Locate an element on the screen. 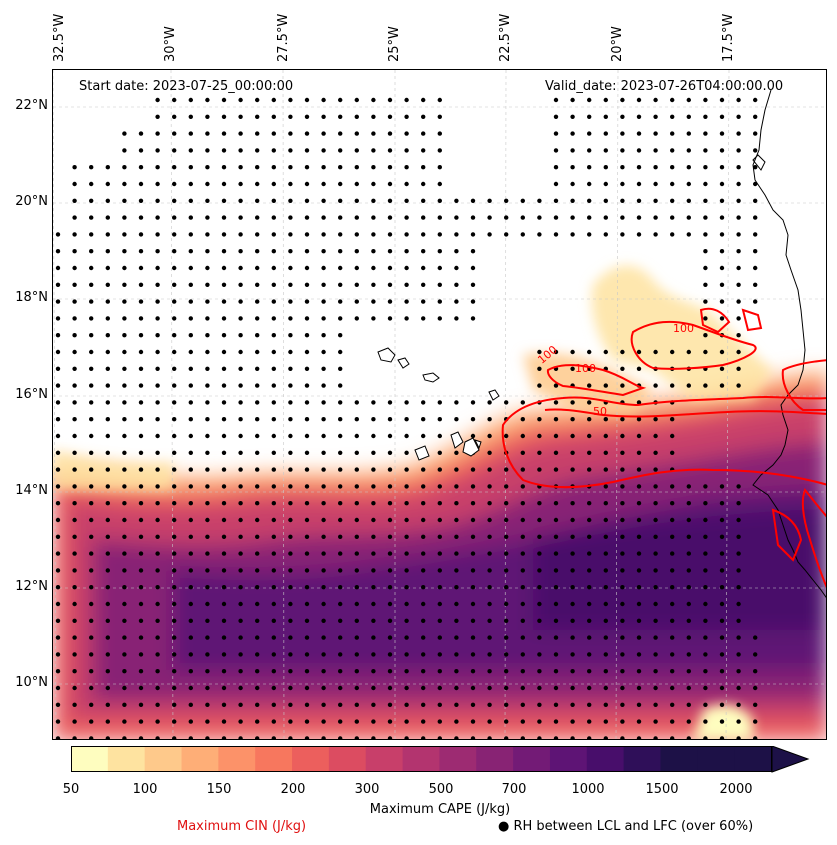 The image size is (837, 845). cb-tick-1500: 1500 is located at coordinates (662, 789).